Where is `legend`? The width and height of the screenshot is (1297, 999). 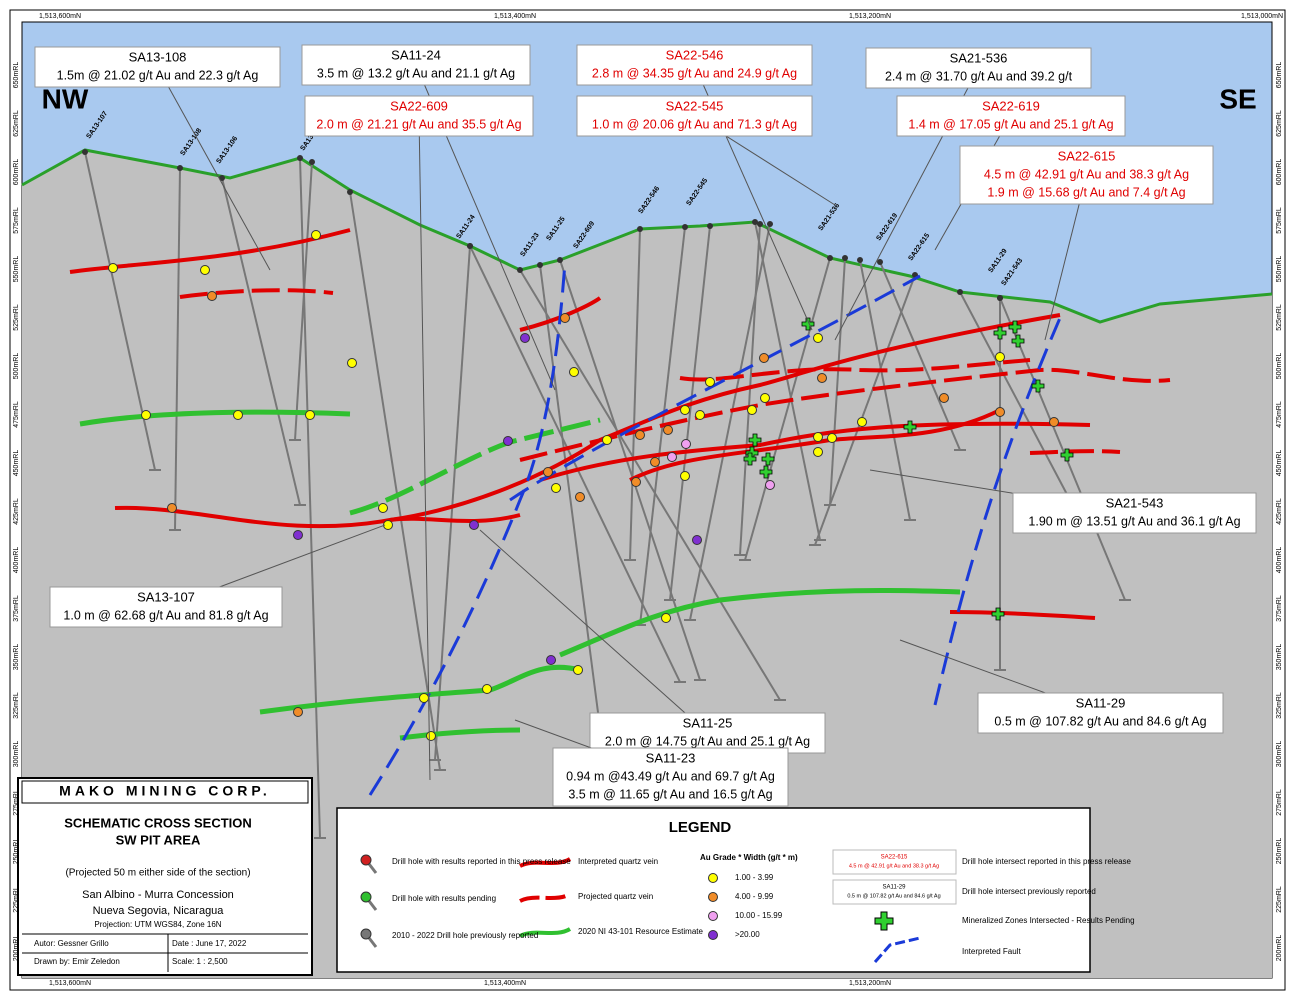
legend is located at coordinates (713, 890).